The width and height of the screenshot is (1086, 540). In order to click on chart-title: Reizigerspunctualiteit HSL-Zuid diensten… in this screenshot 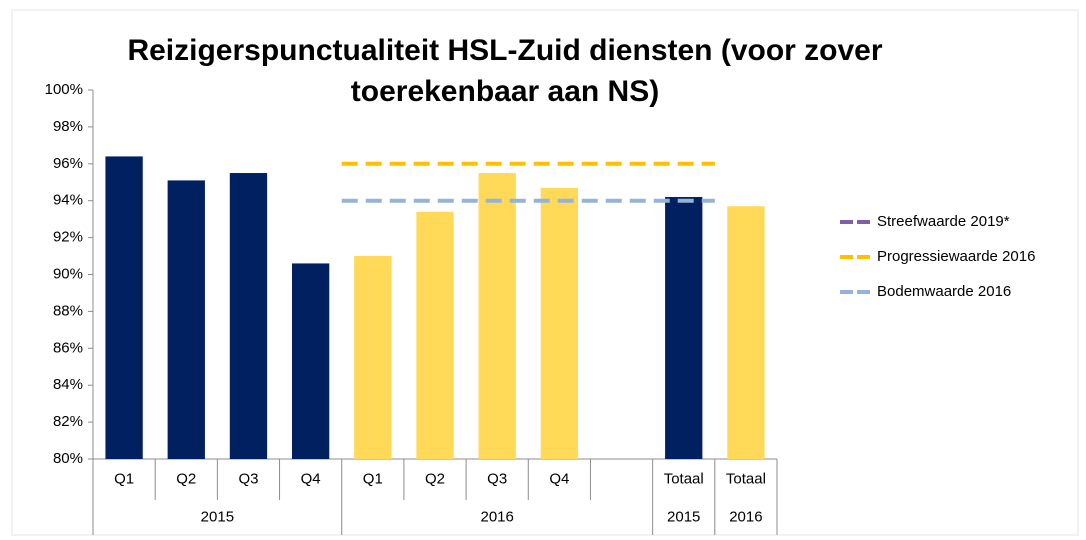, I will do `click(505, 71)`.